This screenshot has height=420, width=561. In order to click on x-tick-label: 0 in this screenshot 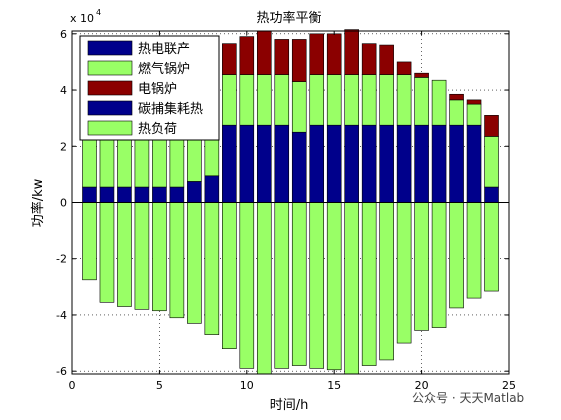, I will do `click(72, 385)`.